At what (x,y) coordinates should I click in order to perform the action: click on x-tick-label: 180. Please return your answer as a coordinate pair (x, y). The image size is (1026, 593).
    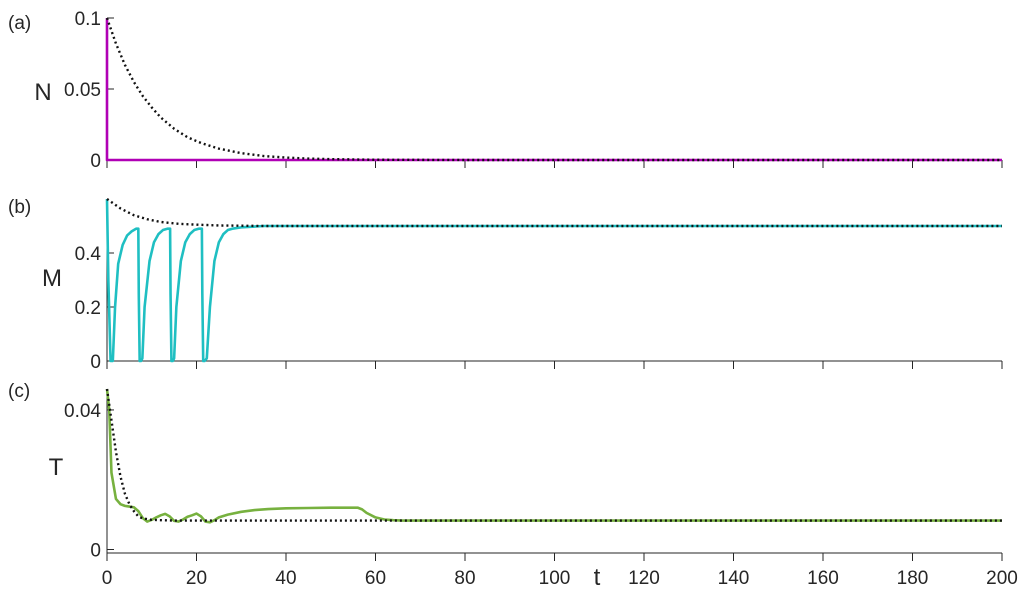
    Looking at the image, I should click on (913, 578).